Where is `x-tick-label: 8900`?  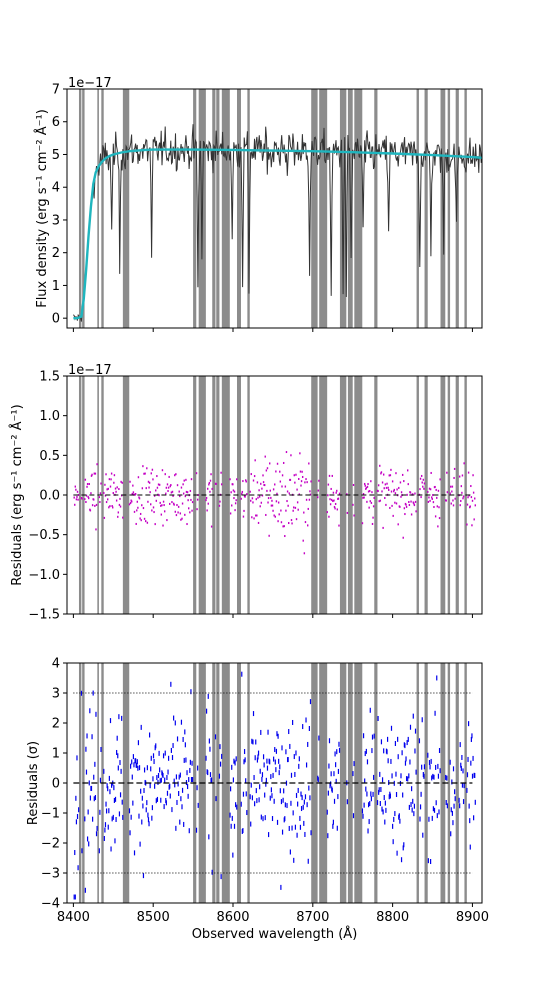
x-tick-label: 8900 is located at coordinates (472, 917).